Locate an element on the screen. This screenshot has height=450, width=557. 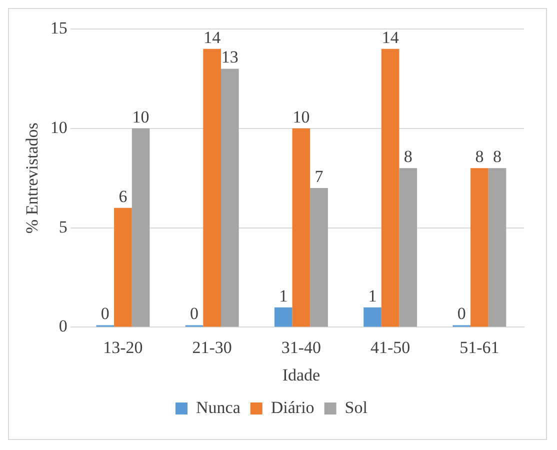
data-label: 7 is located at coordinates (319, 176).